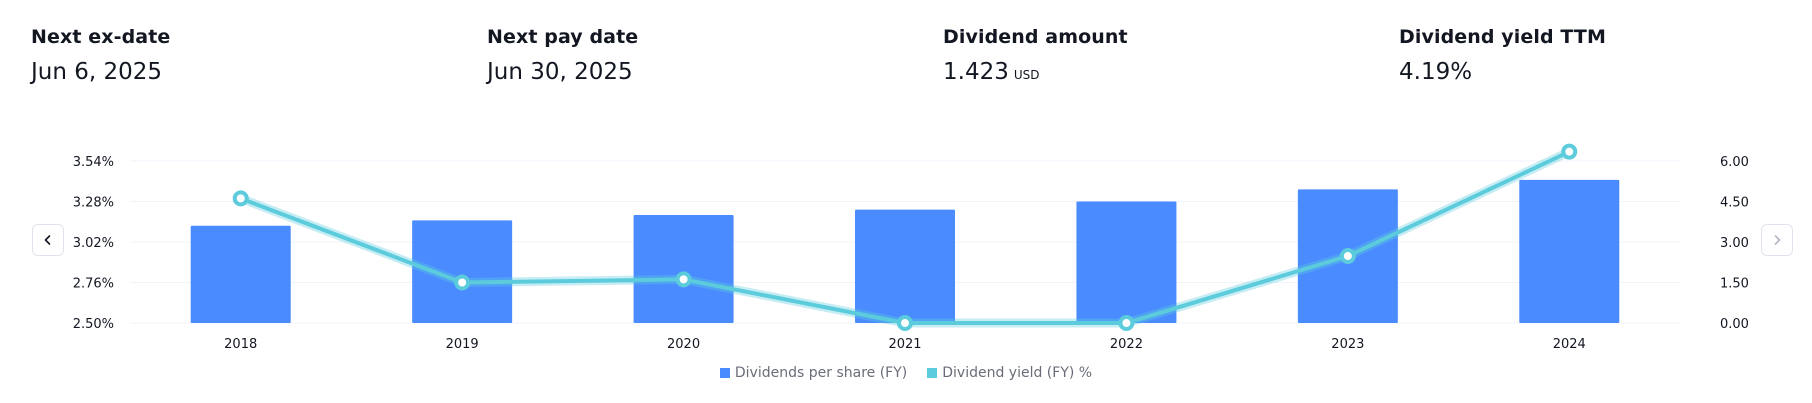 The image size is (1812, 403). What do you see at coordinates (1734, 243) in the screenshot?
I see `right-axis-tick-label: 3.00` at bounding box center [1734, 243].